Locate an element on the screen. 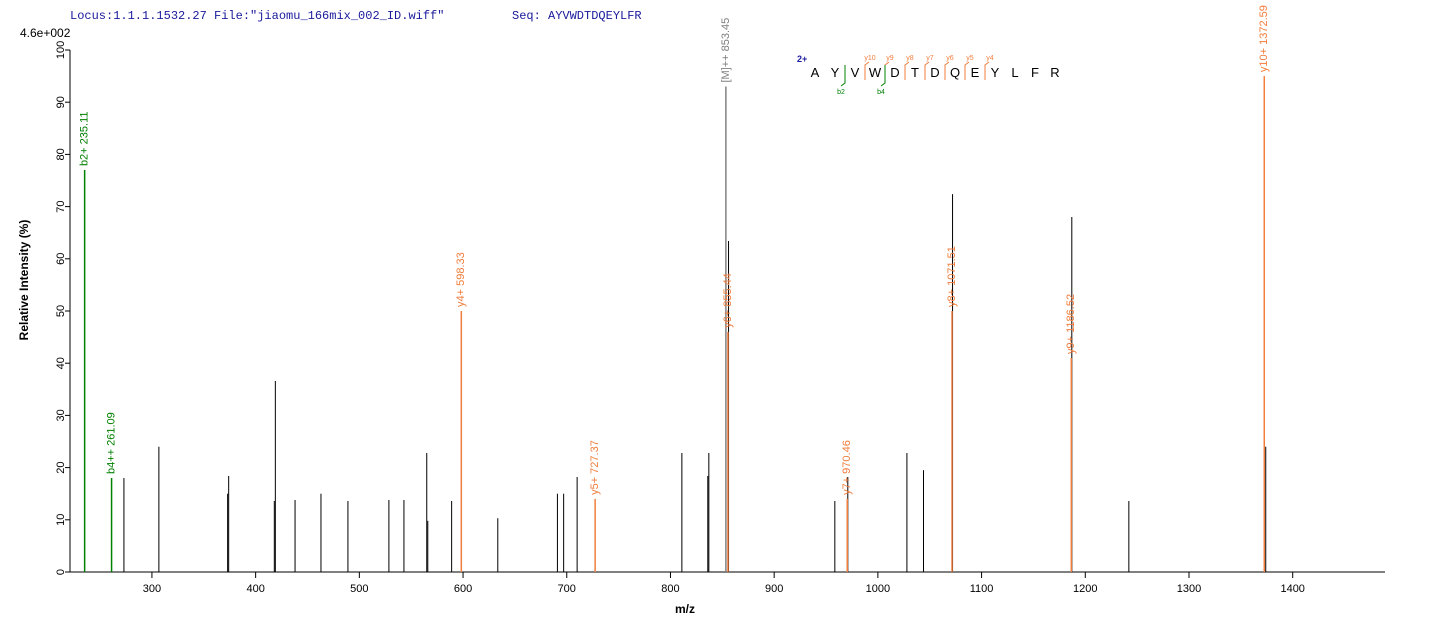  peak-label: y4+ 598.33 is located at coordinates (461, 279).